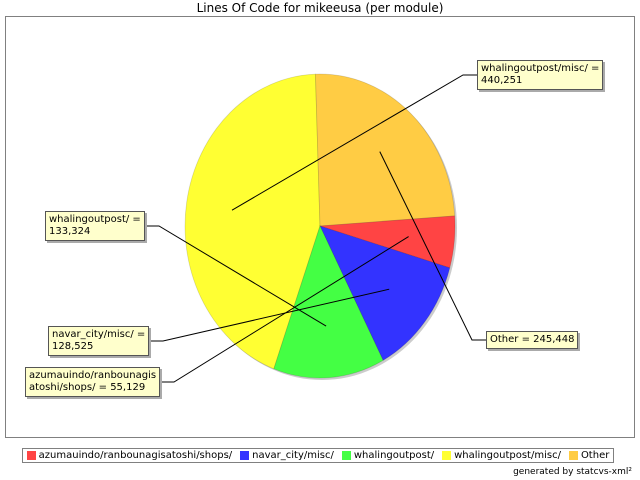  I want to click on pie-slice-navar-city-misc, so click(385, 293).